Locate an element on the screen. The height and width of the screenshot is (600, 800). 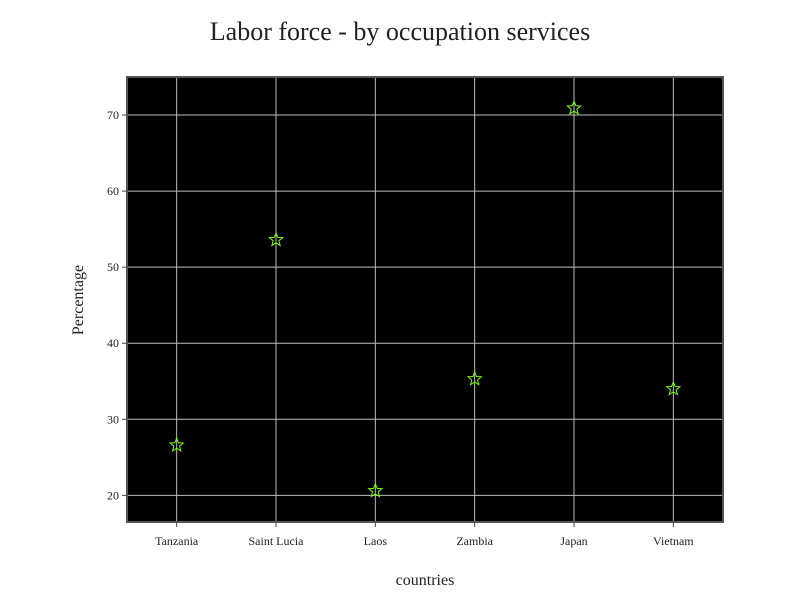
x-tick-label: Tanzania is located at coordinates (177, 541).